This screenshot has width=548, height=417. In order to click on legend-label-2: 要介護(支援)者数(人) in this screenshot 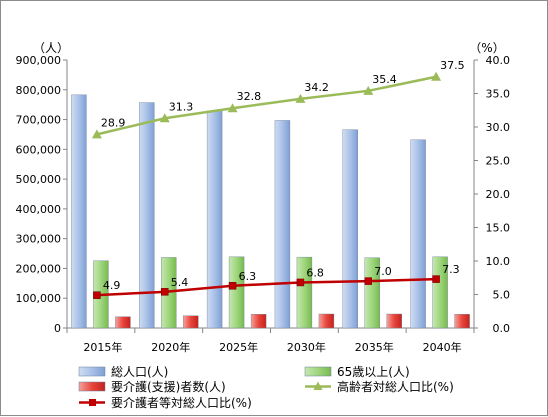, I will do `click(168, 386)`.